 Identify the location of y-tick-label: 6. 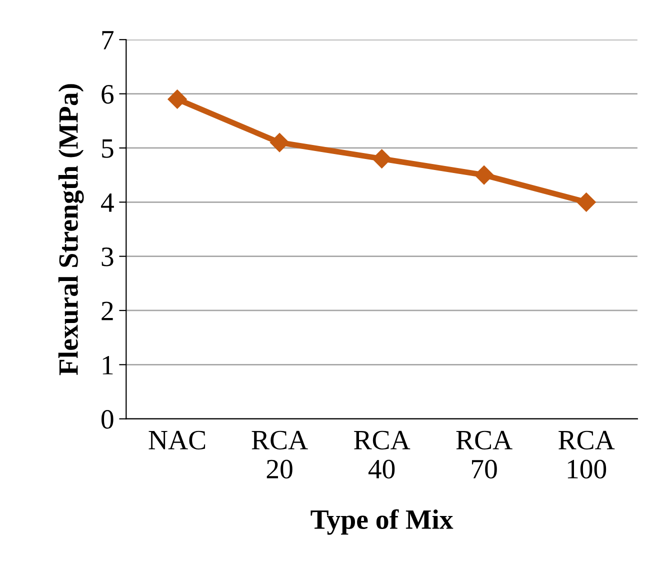
(108, 94).